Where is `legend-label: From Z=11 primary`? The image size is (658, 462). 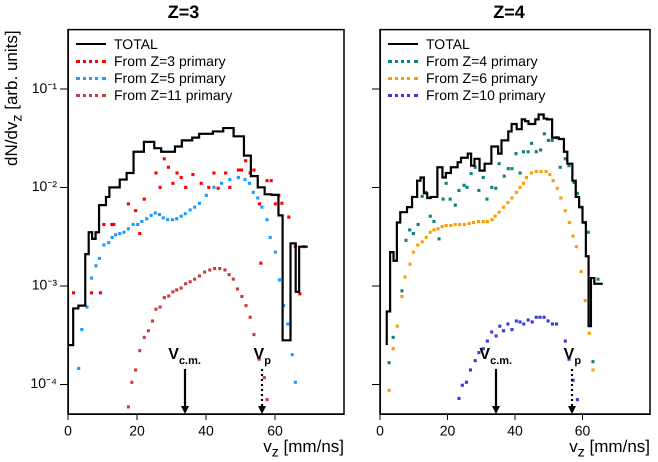
legend-label: From Z=11 primary is located at coordinates (173, 95).